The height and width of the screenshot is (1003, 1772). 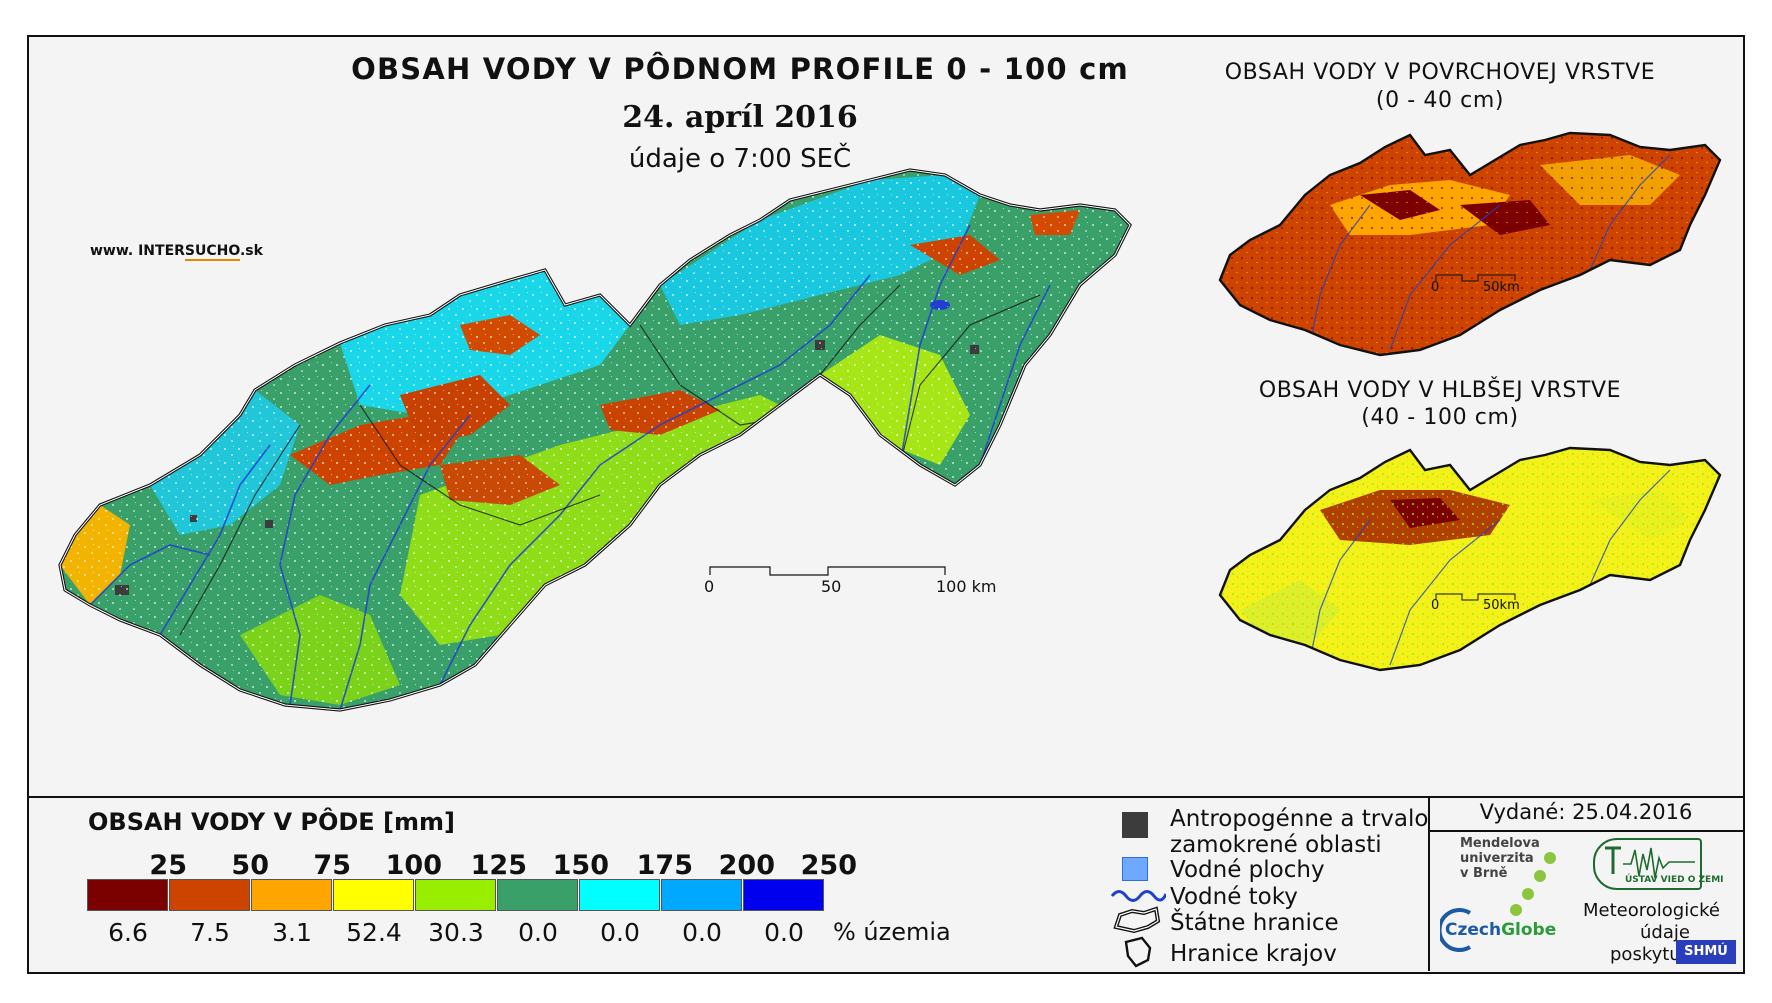 I want to click on class-percent: 6.6, so click(x=128, y=932).